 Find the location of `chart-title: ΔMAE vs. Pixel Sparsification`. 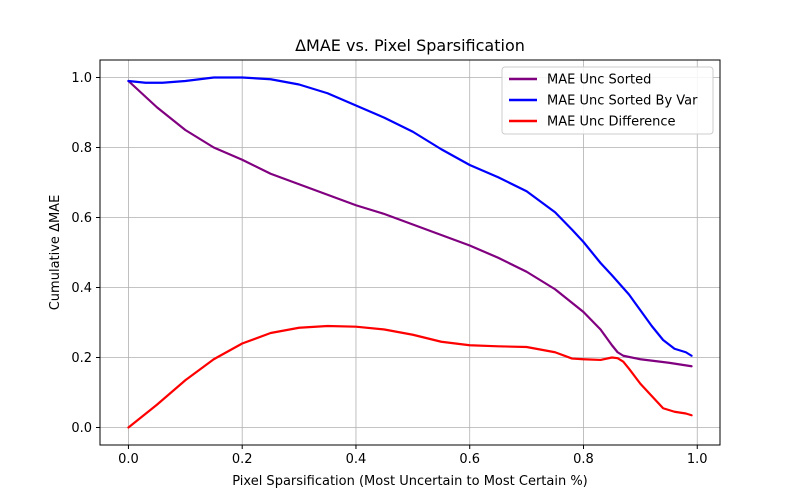

chart-title: ΔMAE vs. Pixel Sparsification is located at coordinates (410, 45).